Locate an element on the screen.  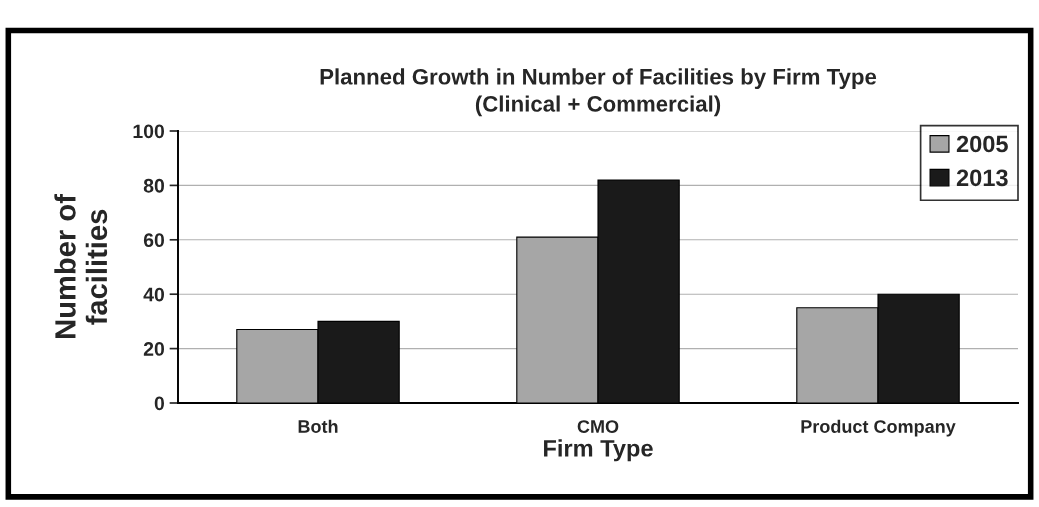
y-tick-label: 60 is located at coordinates (154, 240).